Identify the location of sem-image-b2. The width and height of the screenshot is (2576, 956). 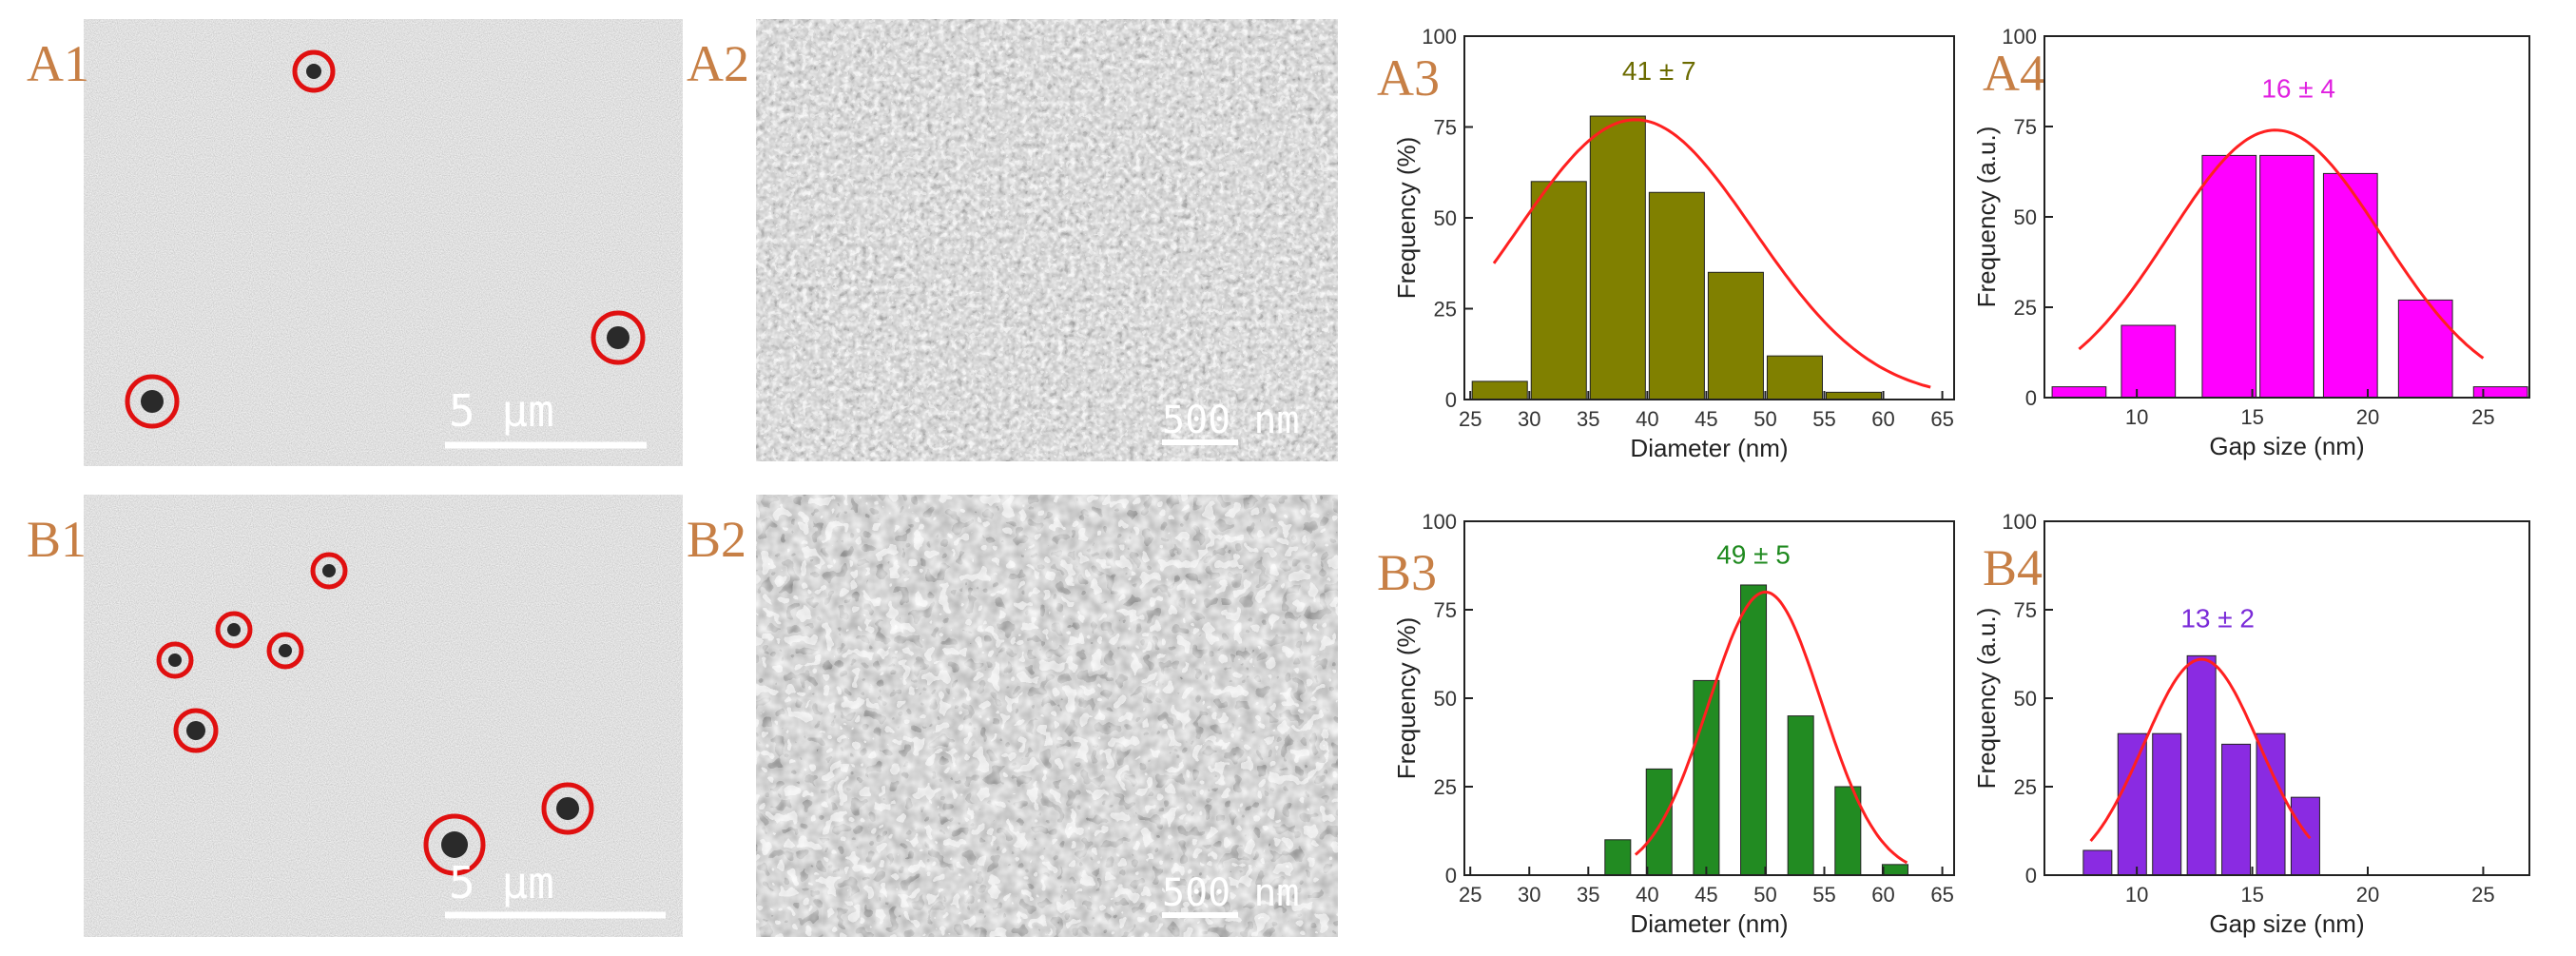
(1047, 716).